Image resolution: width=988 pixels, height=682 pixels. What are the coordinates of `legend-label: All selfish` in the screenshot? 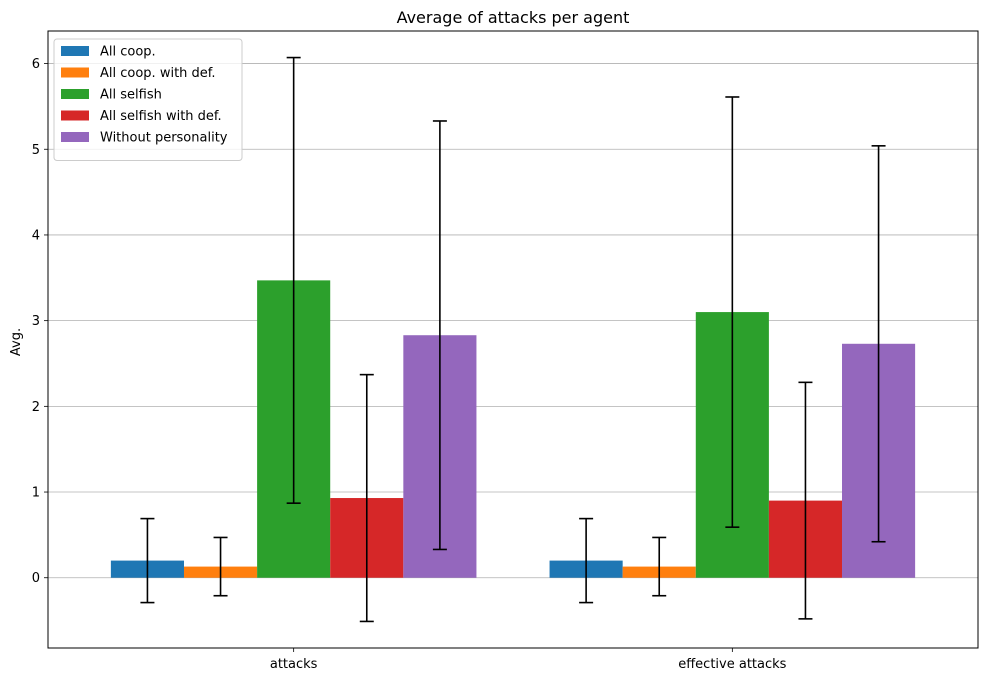 It's located at (131, 95).